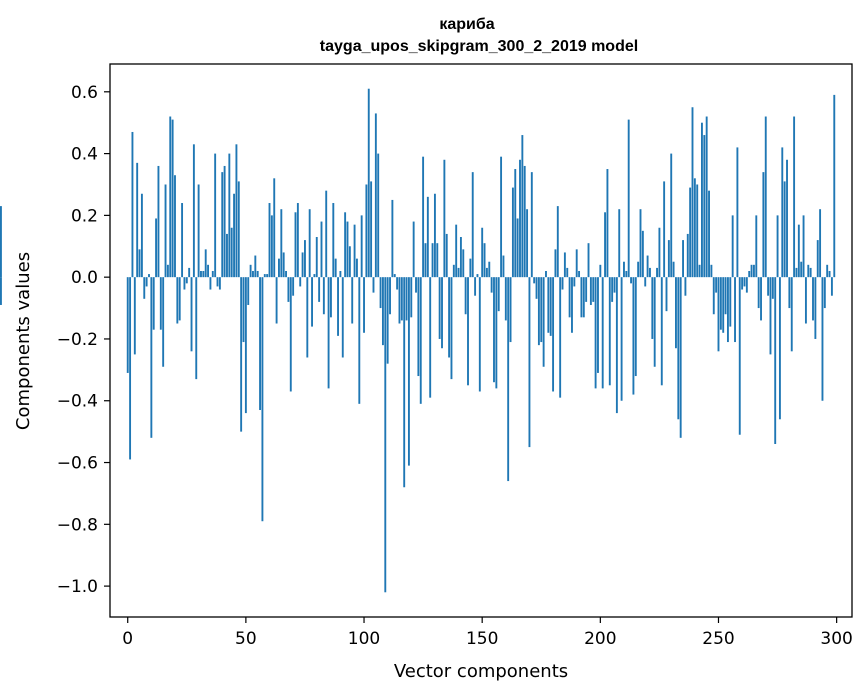  I want to click on x-tick-label: 50, so click(246, 639).